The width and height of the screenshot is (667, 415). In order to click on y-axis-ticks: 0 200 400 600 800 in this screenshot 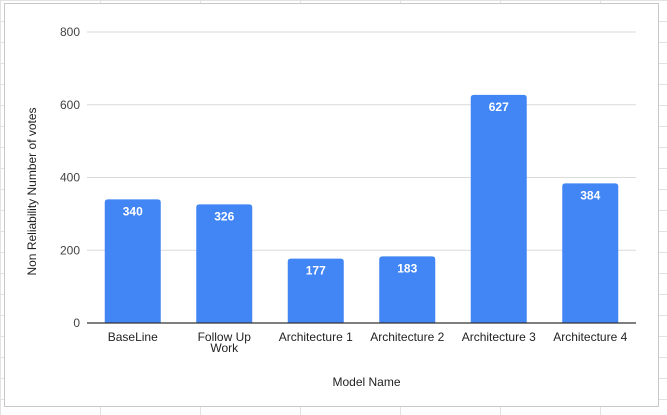, I will do `click(70, 177)`.